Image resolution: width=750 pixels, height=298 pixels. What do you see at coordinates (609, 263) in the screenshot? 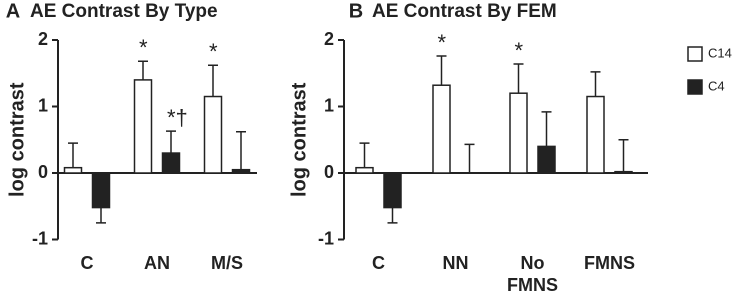
I see `x-tick-label: FMNS` at bounding box center [609, 263].